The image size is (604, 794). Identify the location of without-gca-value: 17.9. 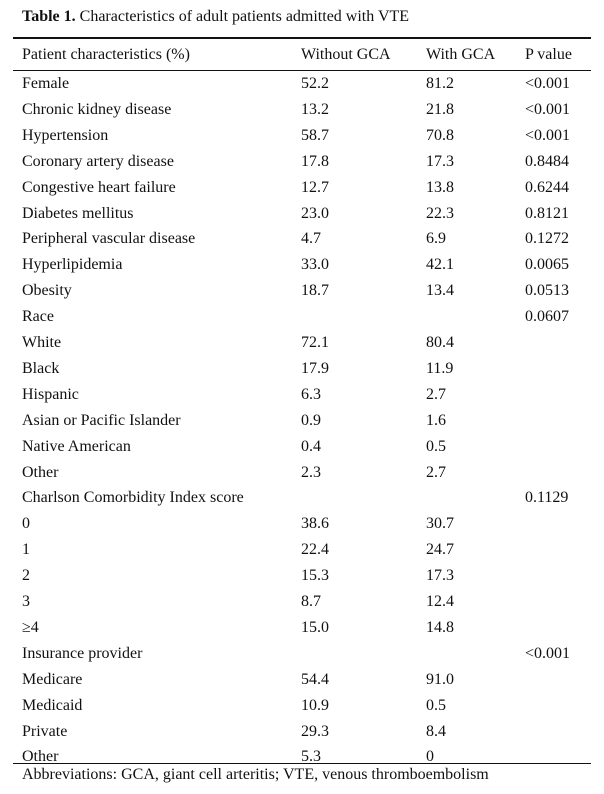
(315, 368).